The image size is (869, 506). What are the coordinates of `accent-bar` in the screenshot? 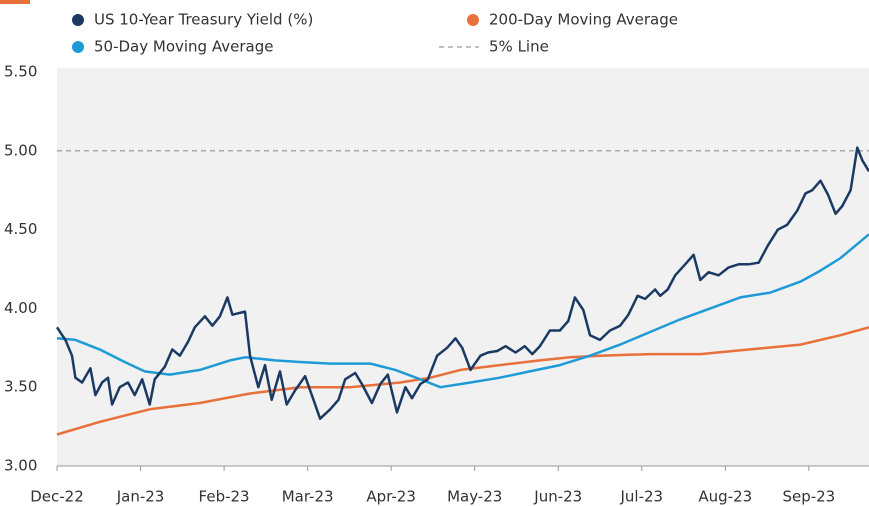 It's located at (15, 2).